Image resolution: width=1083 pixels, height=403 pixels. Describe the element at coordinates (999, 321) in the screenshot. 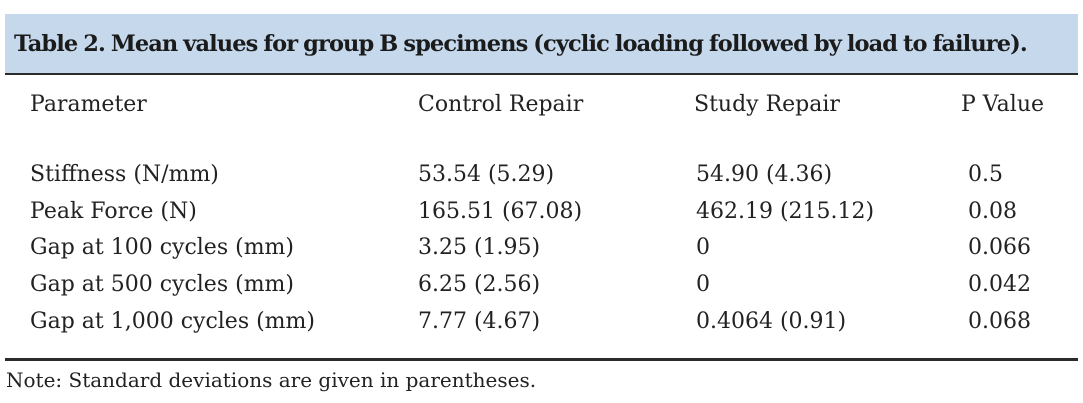

I see `row-5-p-value: 0.068` at that location.